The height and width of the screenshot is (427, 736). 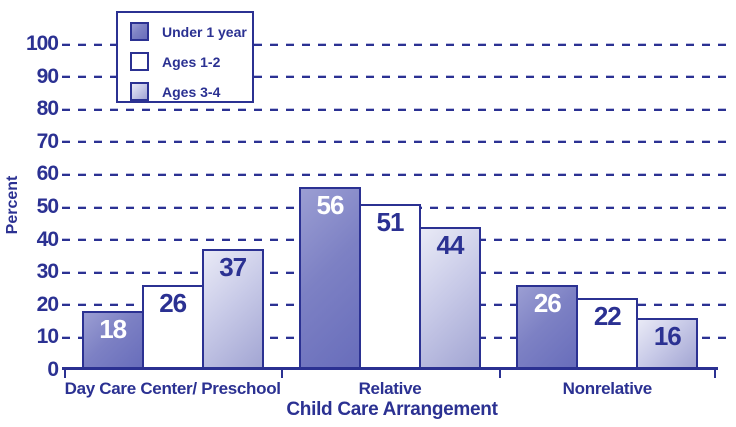 What do you see at coordinates (204, 31) in the screenshot?
I see `legend-label: Under 1 year` at bounding box center [204, 31].